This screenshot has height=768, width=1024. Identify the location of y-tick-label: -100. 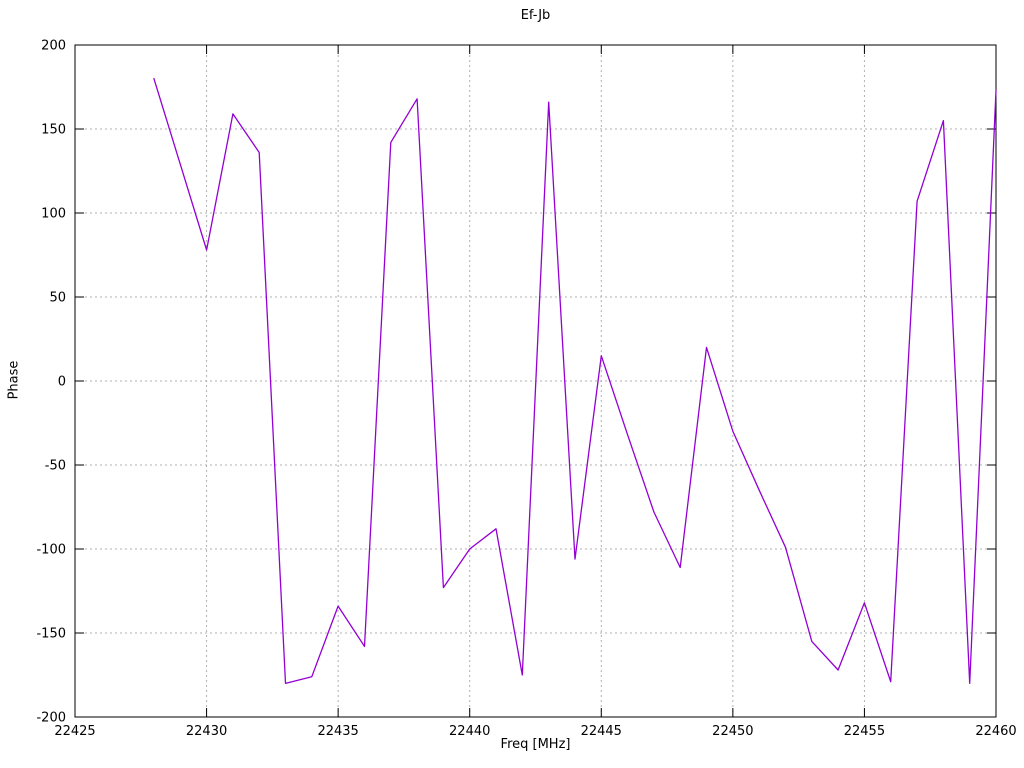
(51, 550).